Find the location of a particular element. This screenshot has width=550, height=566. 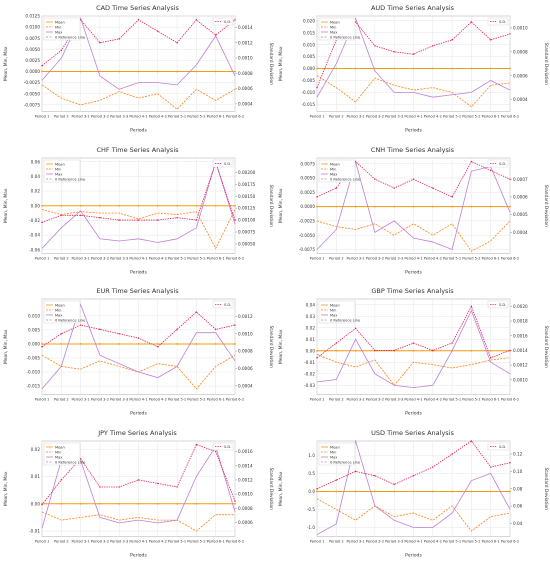

y2-tick-label: 0.08 is located at coordinates (518, 488).